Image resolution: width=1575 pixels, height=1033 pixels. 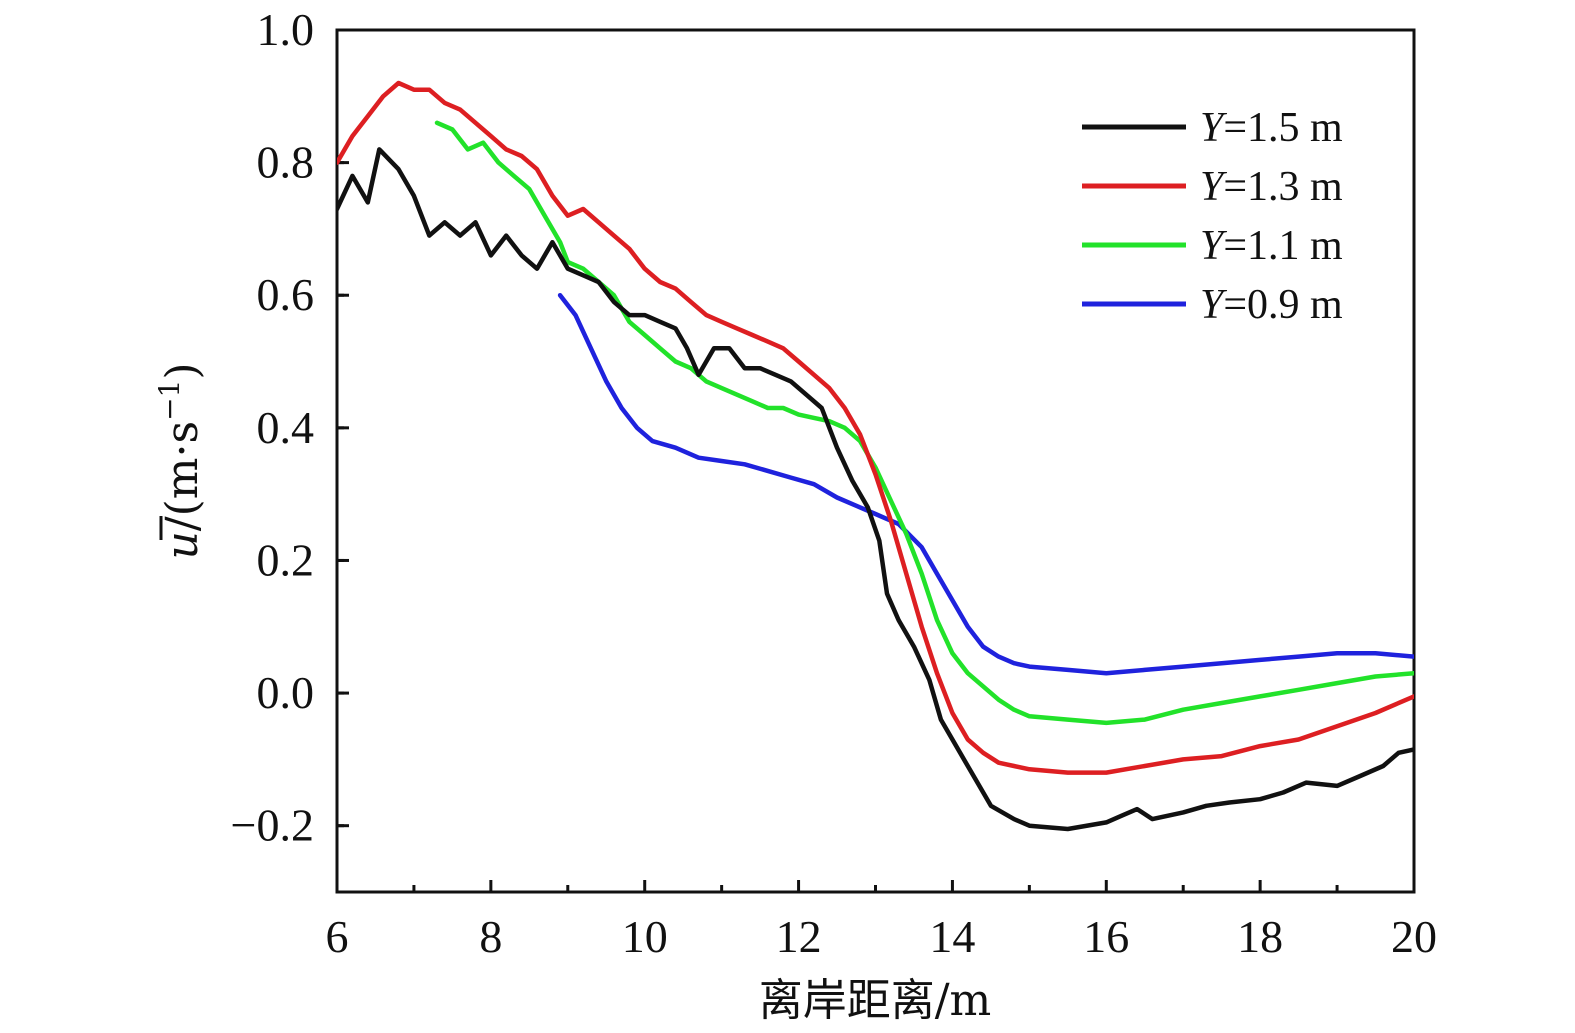 What do you see at coordinates (799, 936) in the screenshot?
I see `x-tick-label: 12` at bounding box center [799, 936].